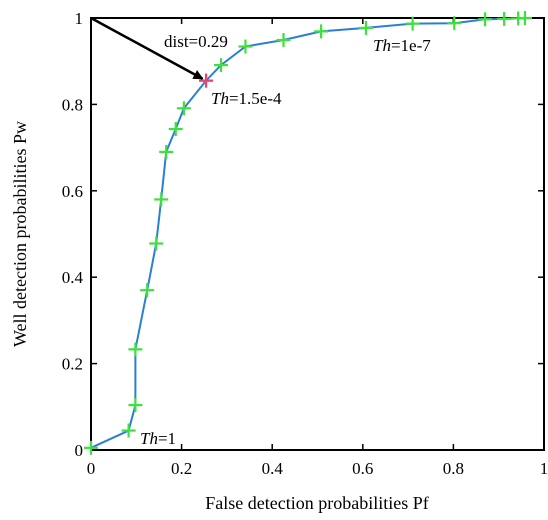 The image size is (548, 520). I want to click on y-tick-label: 1, so click(79, 18).